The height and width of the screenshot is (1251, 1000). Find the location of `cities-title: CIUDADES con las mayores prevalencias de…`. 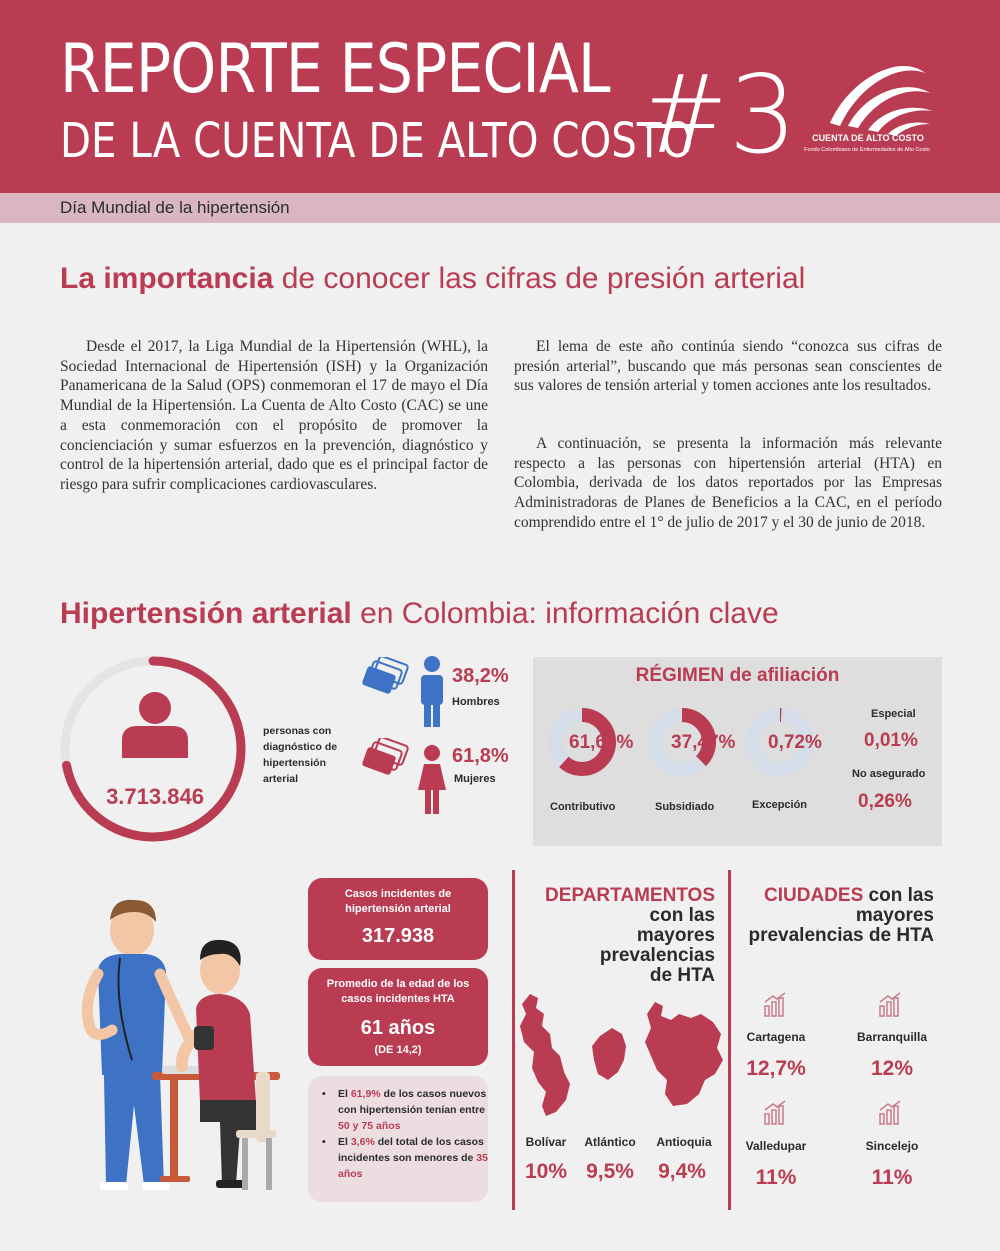

cities-title: CIUDADES con las mayores prevalencias de… is located at coordinates (837, 916).